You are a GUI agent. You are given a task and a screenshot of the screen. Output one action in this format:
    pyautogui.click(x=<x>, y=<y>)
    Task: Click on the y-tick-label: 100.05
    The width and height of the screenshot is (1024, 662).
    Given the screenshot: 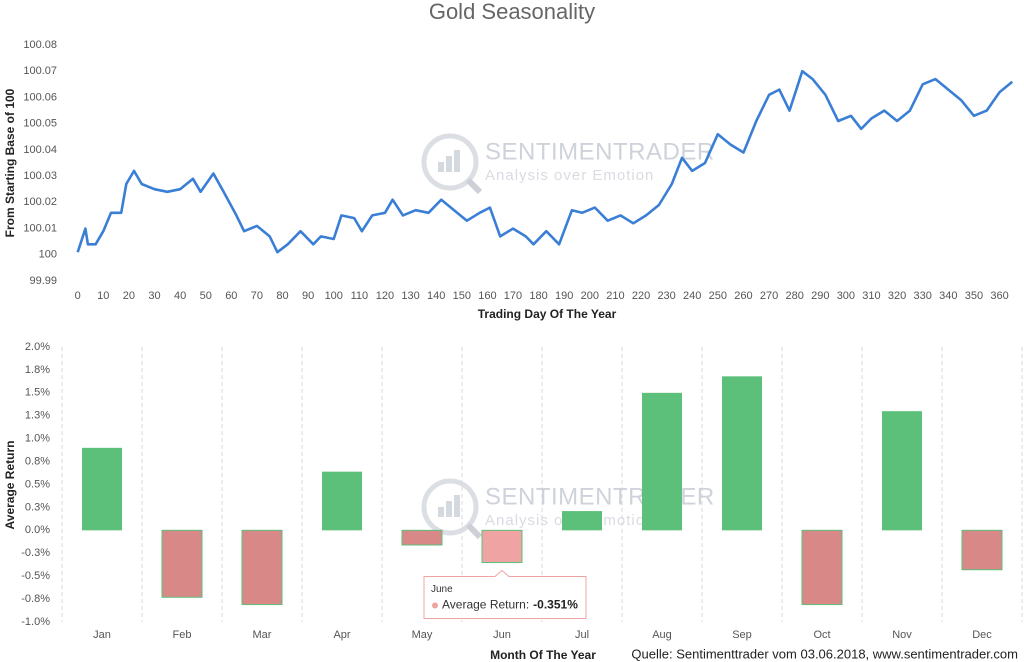 What is the action you would take?
    pyautogui.click(x=40, y=124)
    